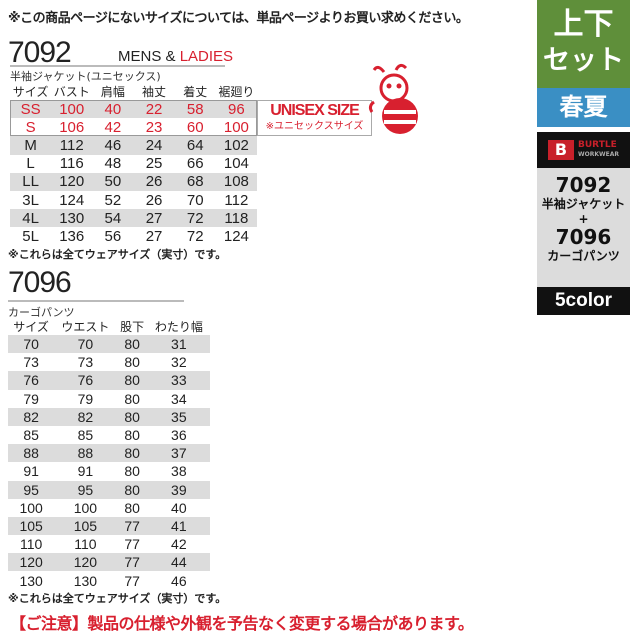  What do you see at coordinates (40, 282) in the screenshot?
I see `pants-model: 7096` at bounding box center [40, 282].